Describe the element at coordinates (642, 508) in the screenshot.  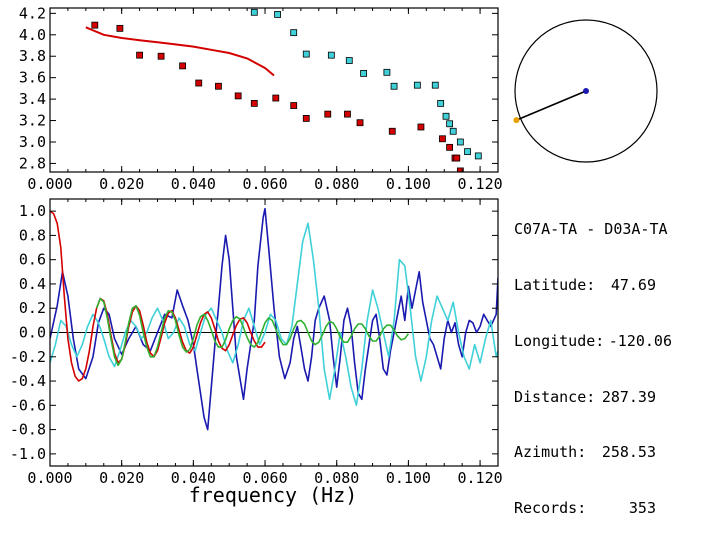
I see `records-value: 353` at that location.